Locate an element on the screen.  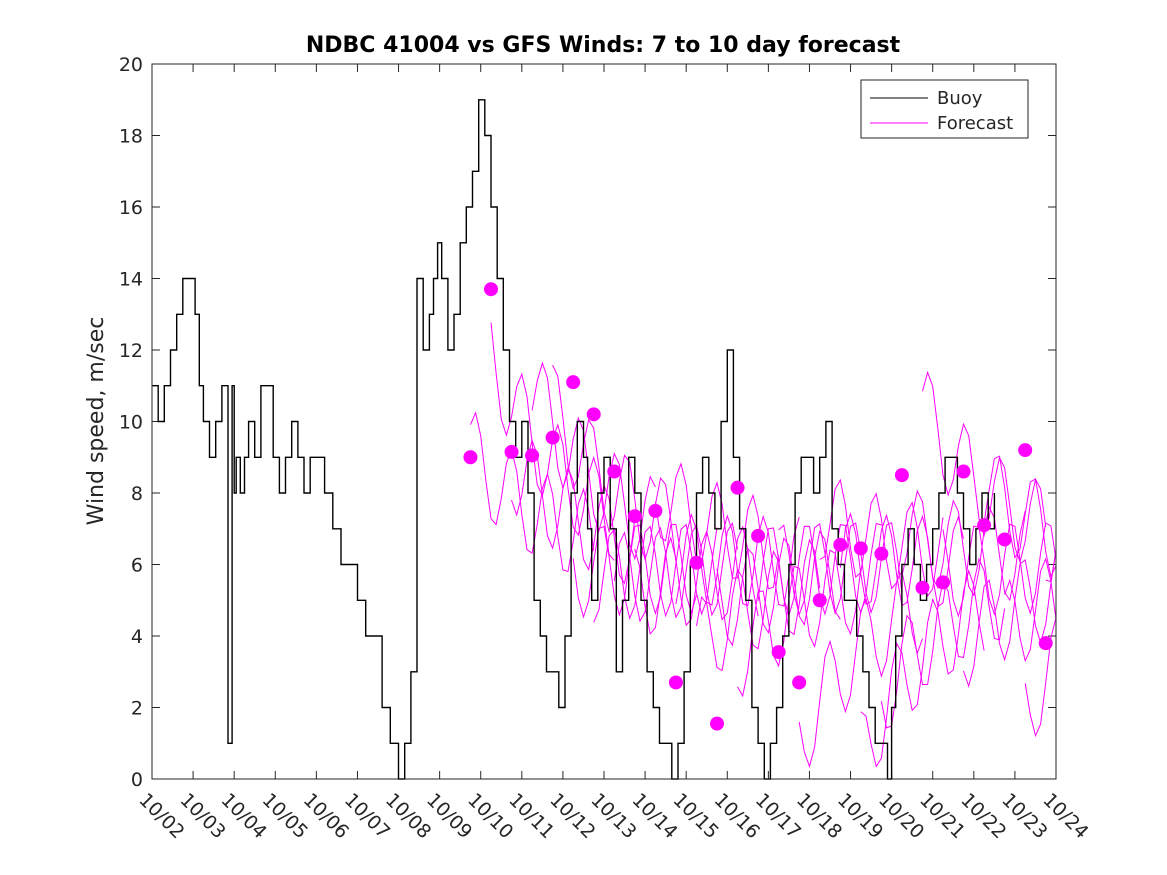
x-tick-label: 10/06 is located at coordinates (326, 816).